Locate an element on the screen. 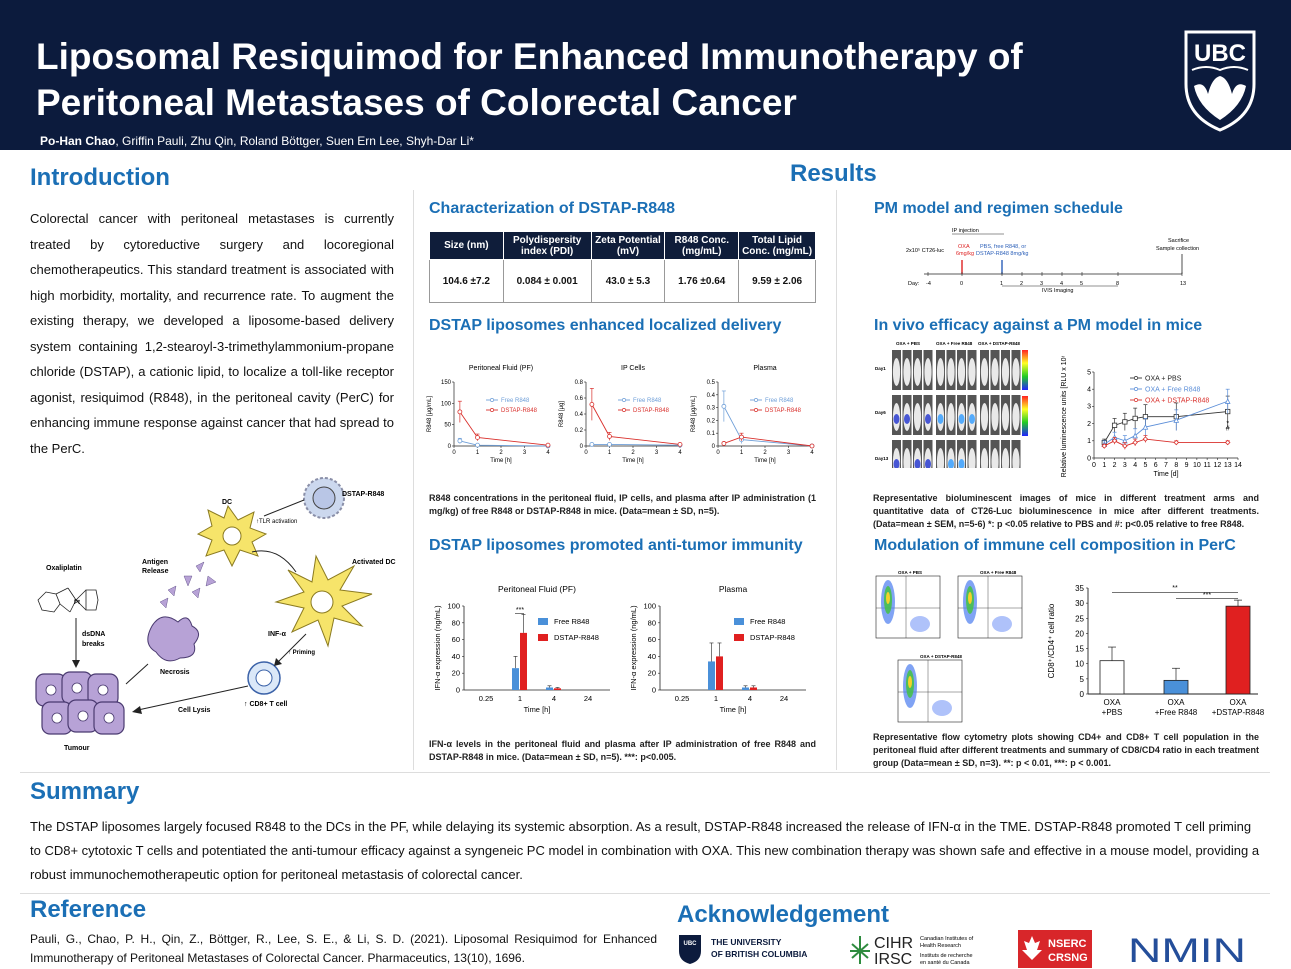 This screenshot has width=1291, height=969. y-tick-label: 60 is located at coordinates (456, 639).